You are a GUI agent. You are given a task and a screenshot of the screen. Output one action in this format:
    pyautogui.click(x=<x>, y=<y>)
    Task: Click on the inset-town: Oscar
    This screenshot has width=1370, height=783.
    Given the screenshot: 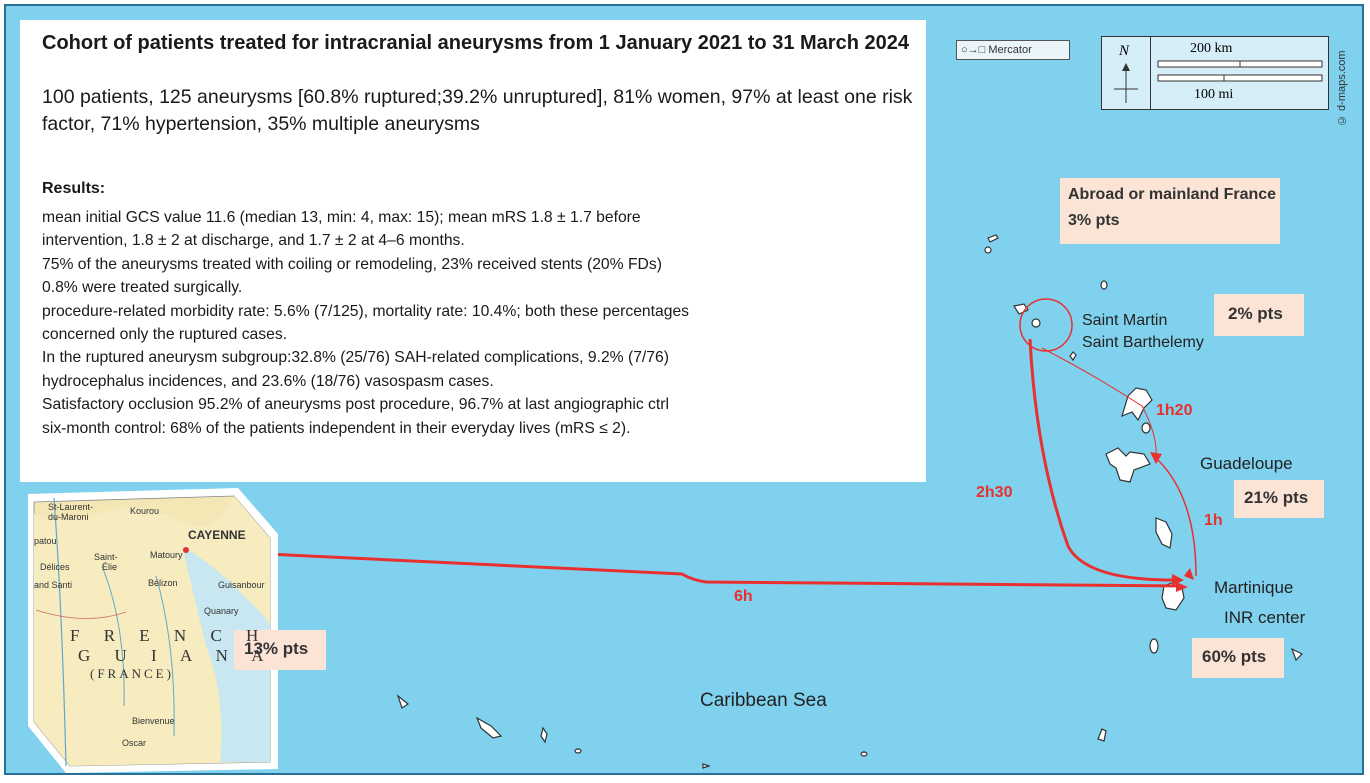 What is the action you would take?
    pyautogui.click(x=134, y=743)
    